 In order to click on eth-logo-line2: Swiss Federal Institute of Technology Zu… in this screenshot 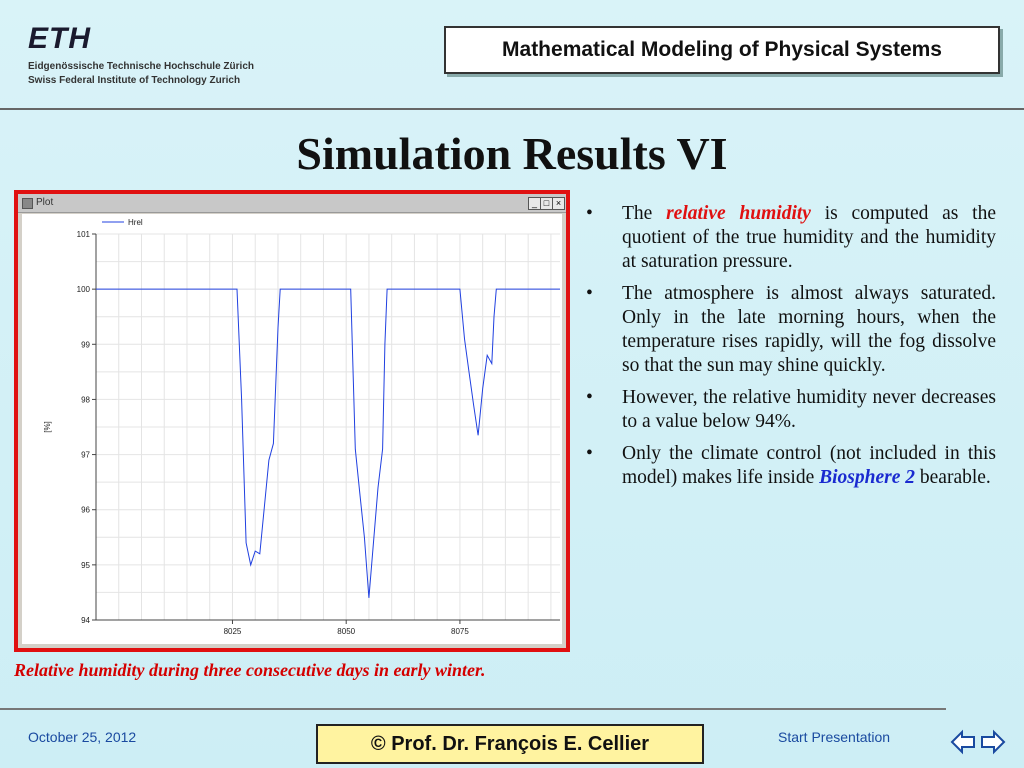, I will do `click(134, 80)`.